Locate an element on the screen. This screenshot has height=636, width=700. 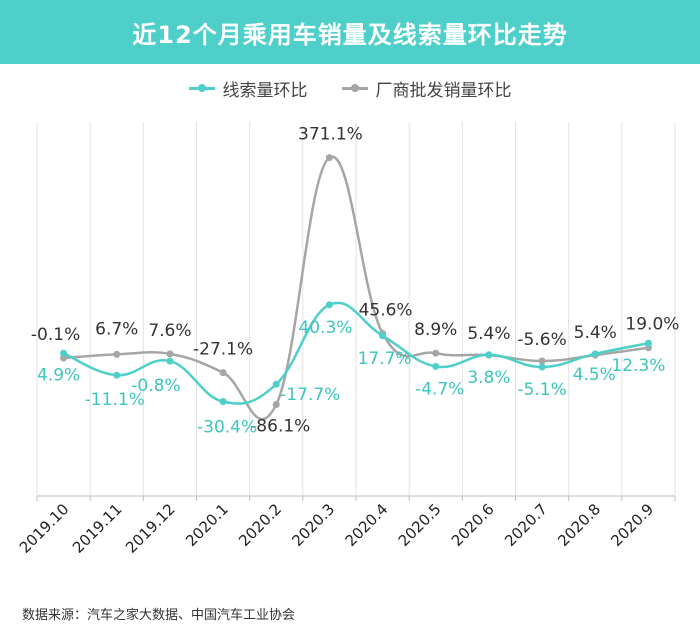
x-tick-label: 2019.11 is located at coordinates (97, 528).